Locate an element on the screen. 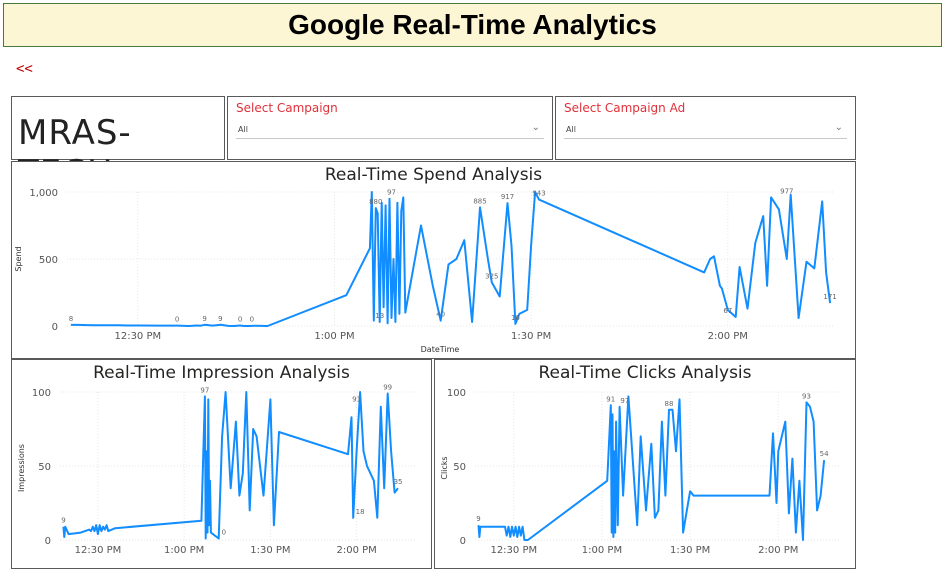 Image resolution: width=945 pixels, height=569 pixels. data-label: 40 is located at coordinates (440, 315).